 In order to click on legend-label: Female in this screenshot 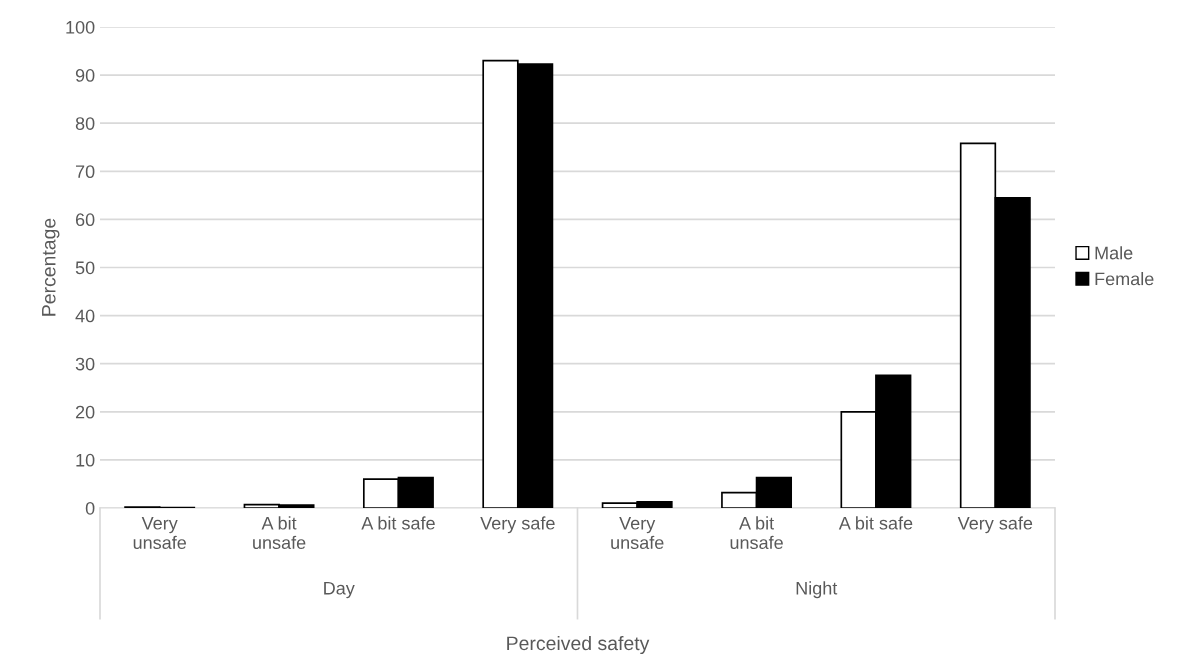, I will do `click(1124, 279)`.